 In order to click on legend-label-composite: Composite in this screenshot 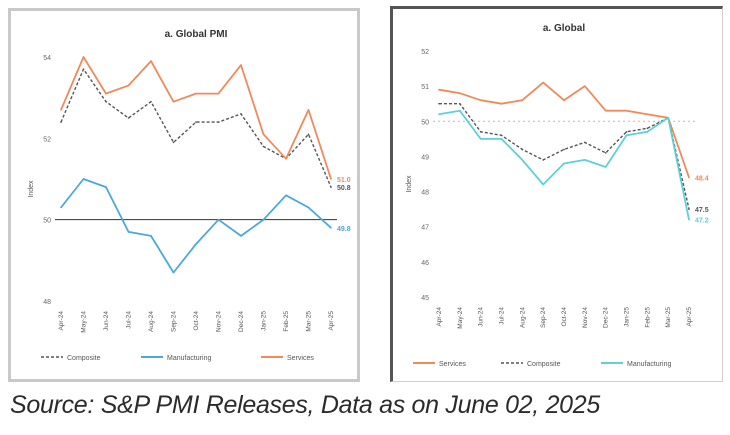, I will do `click(84, 358)`.